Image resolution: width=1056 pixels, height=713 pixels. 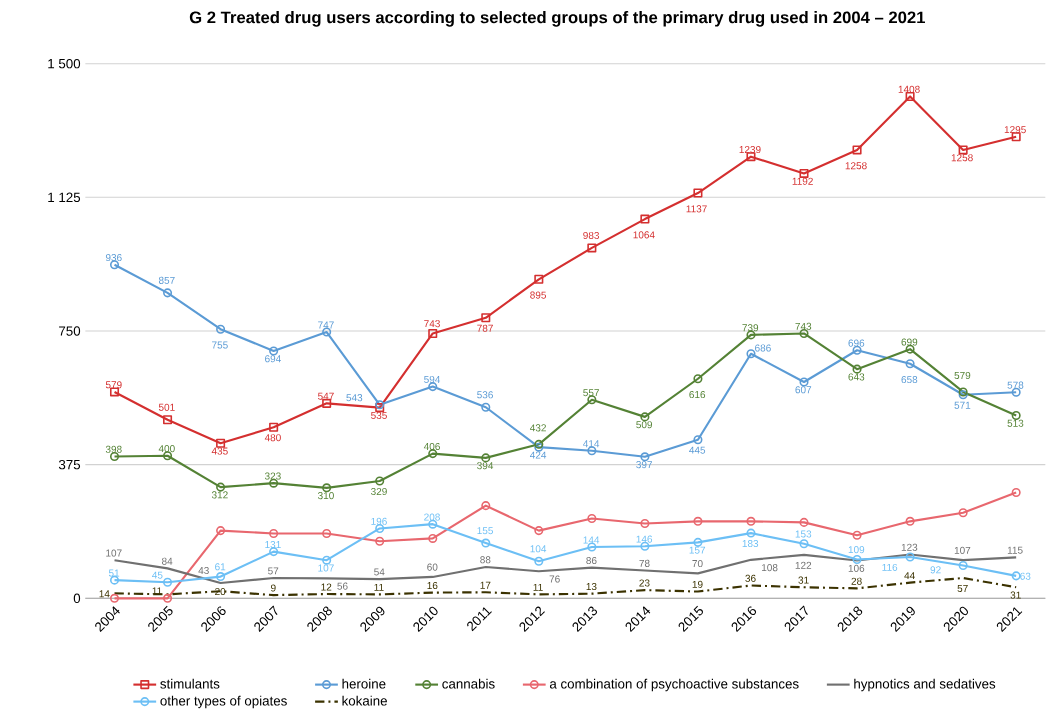 I want to click on legend-label: cannabis, so click(x=468, y=683).